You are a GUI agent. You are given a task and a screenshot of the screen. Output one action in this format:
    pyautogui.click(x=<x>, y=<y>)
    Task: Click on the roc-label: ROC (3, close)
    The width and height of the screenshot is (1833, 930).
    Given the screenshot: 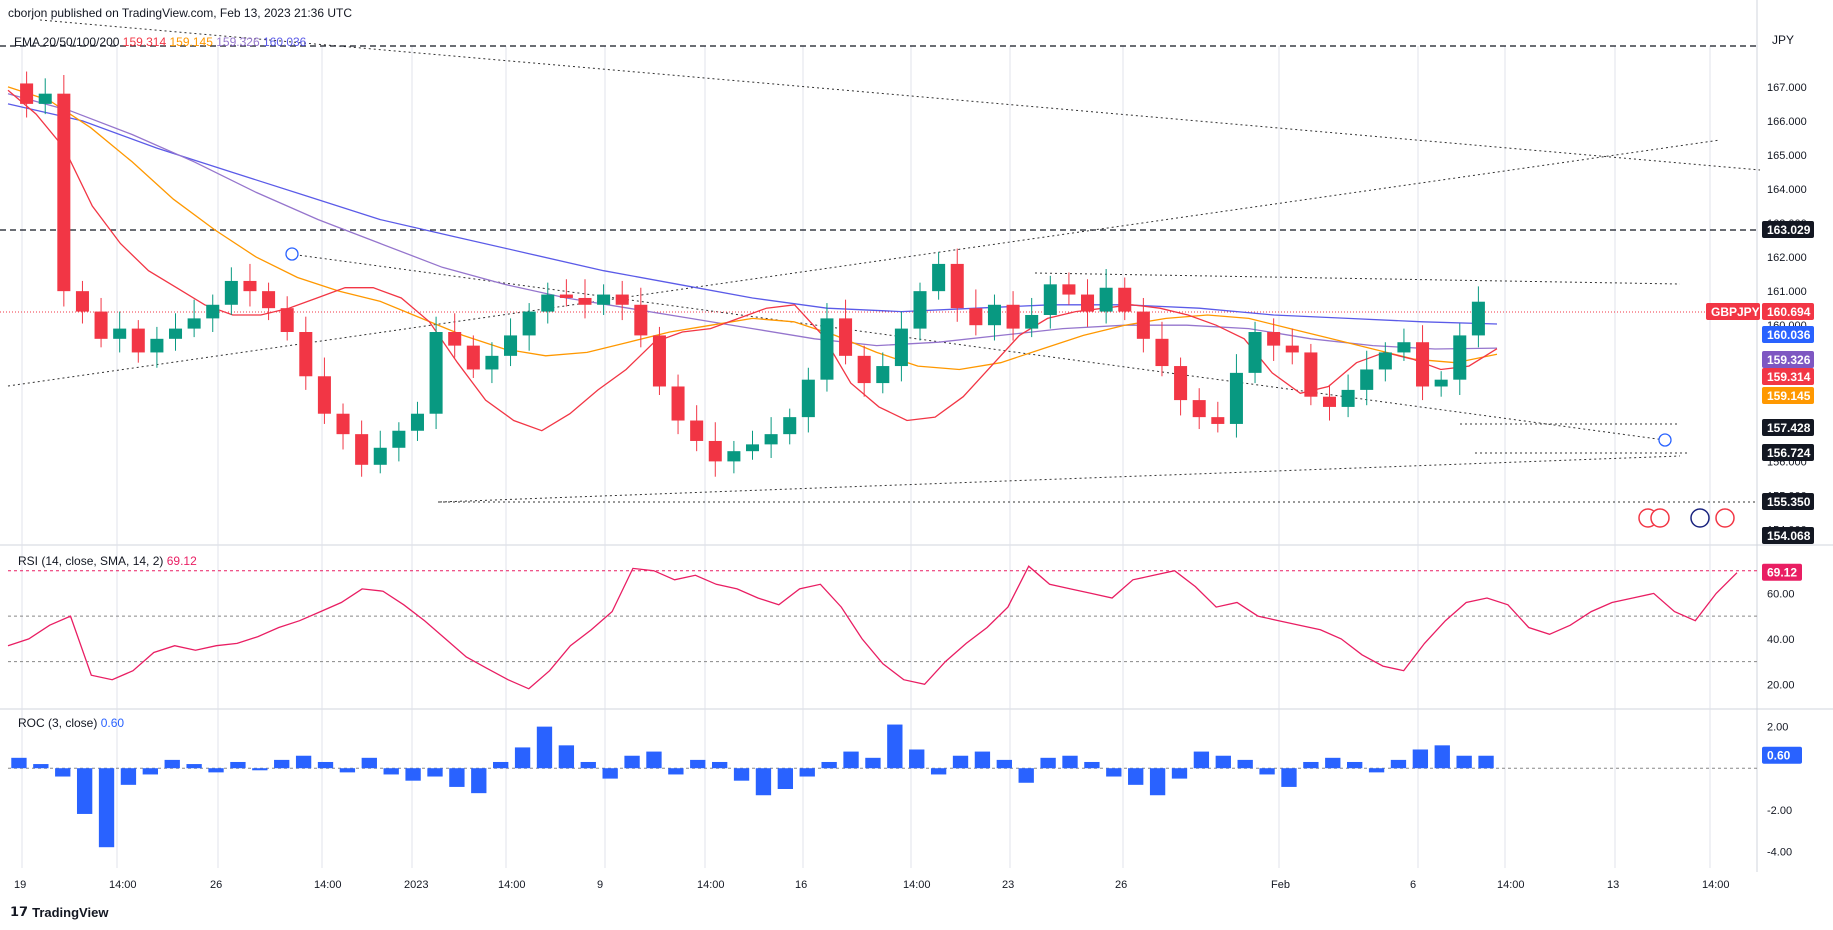 What is the action you would take?
    pyautogui.click(x=58, y=723)
    